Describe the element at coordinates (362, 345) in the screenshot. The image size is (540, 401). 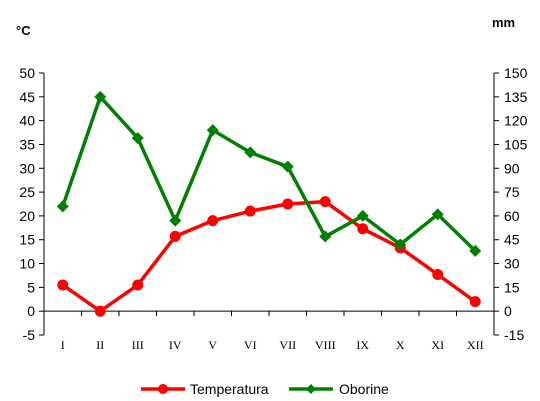
I see `x-axis-tick-label: IX` at that location.